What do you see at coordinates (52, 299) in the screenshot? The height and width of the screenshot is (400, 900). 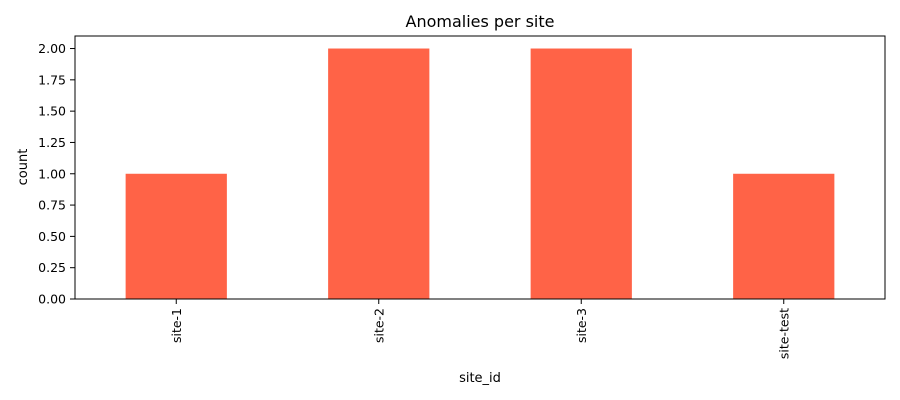 I see `y-tick-label: 0.00` at bounding box center [52, 299].